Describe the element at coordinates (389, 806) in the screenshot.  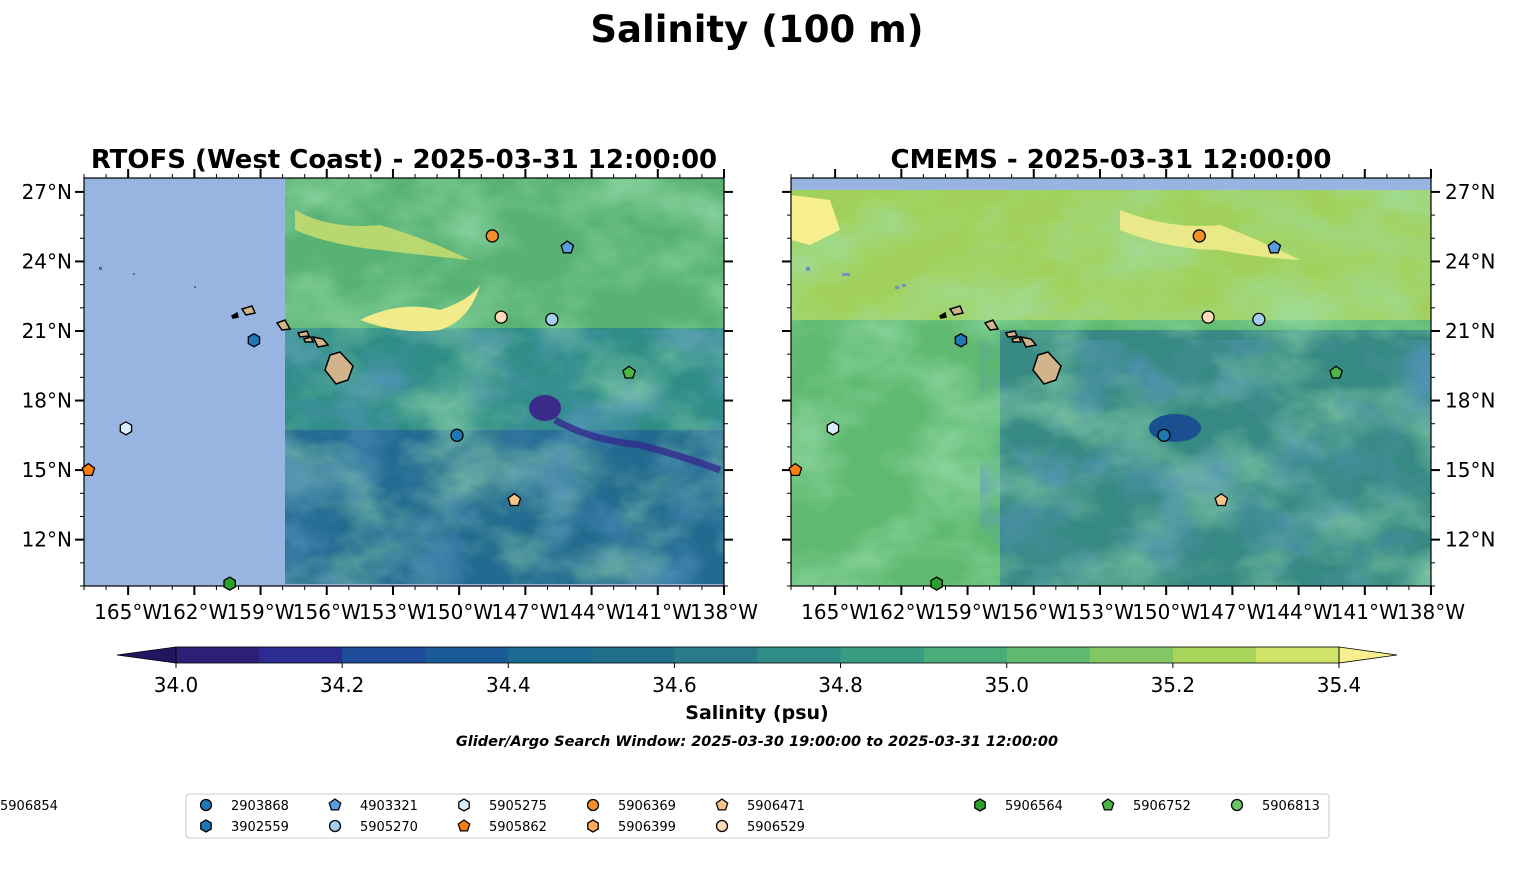
I see `legend-label: 4903321` at that location.